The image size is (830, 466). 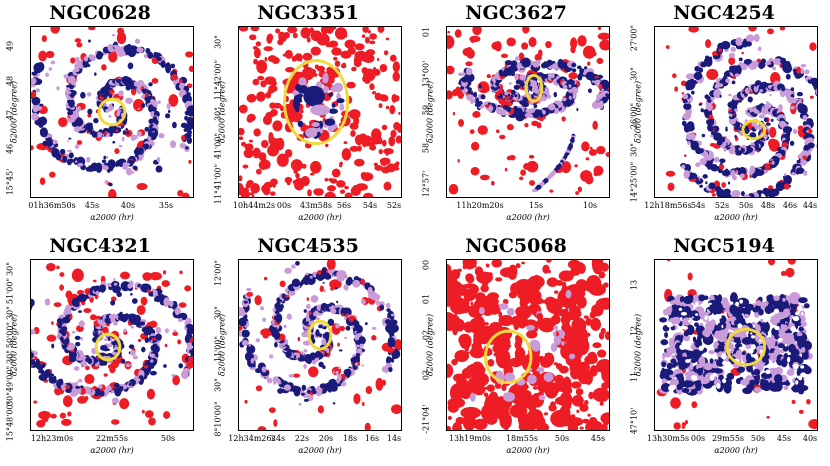 I want to click on x-tick: 18s, so click(x=350, y=438).